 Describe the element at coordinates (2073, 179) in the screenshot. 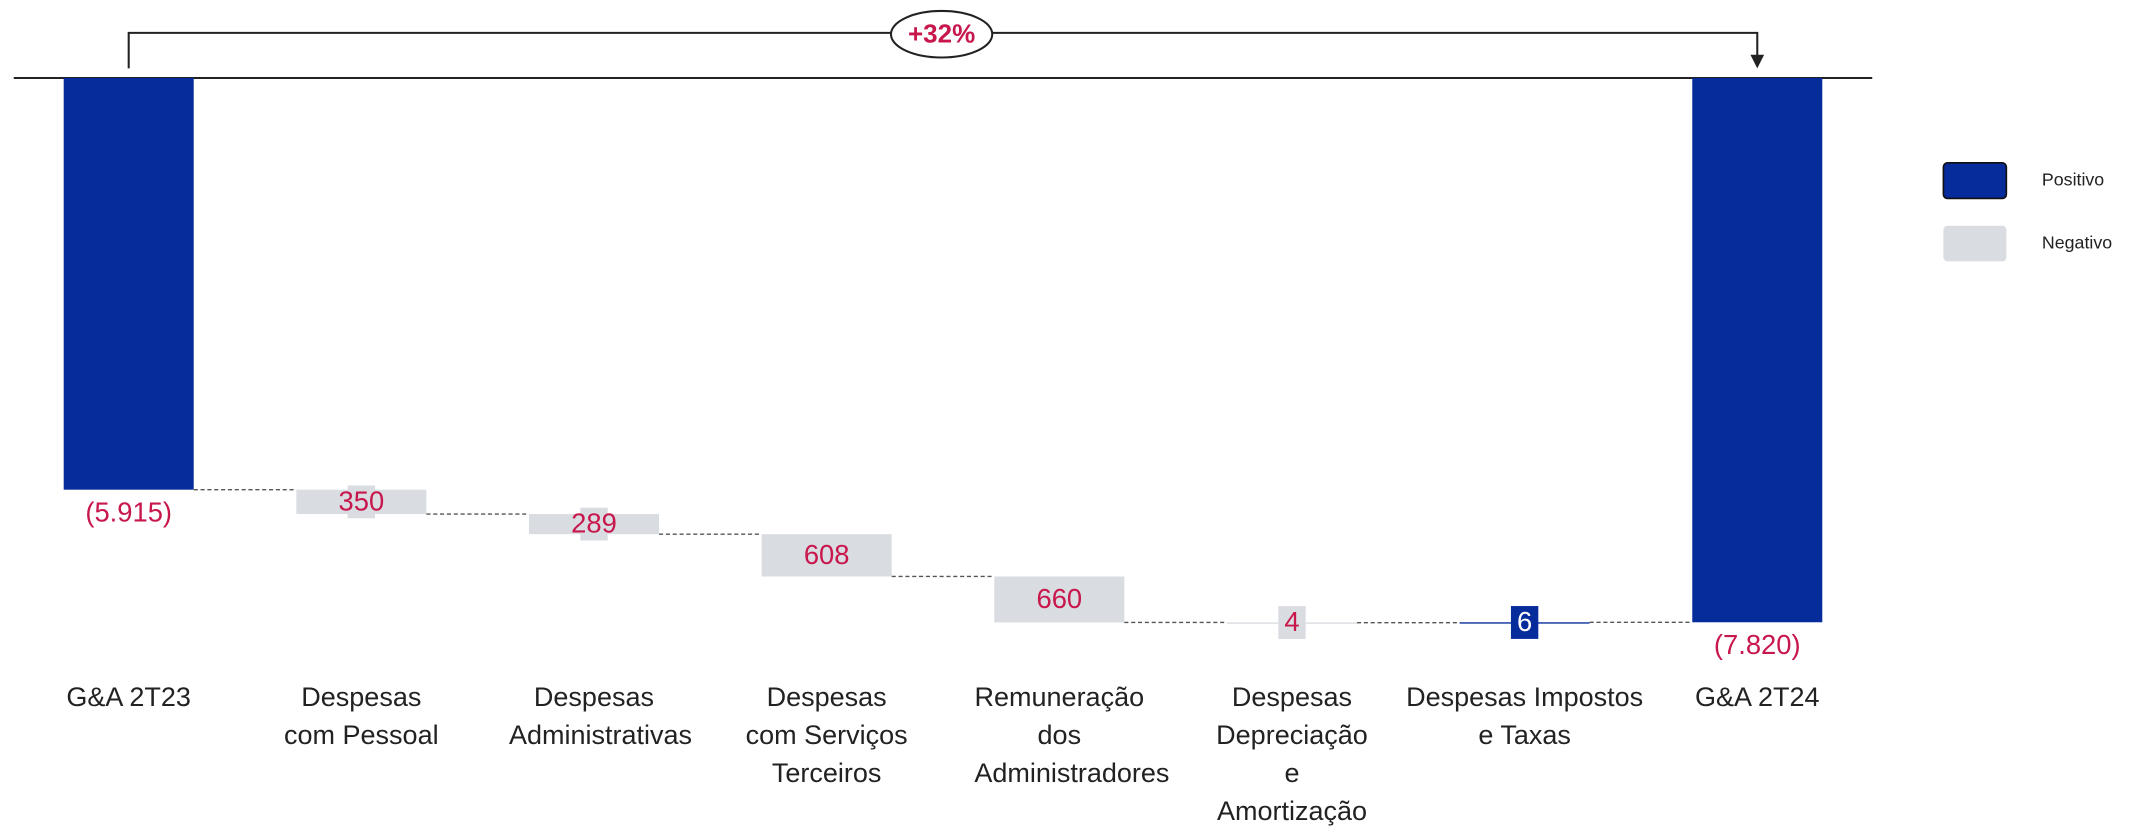

I see `legend-label: Positivo` at that location.